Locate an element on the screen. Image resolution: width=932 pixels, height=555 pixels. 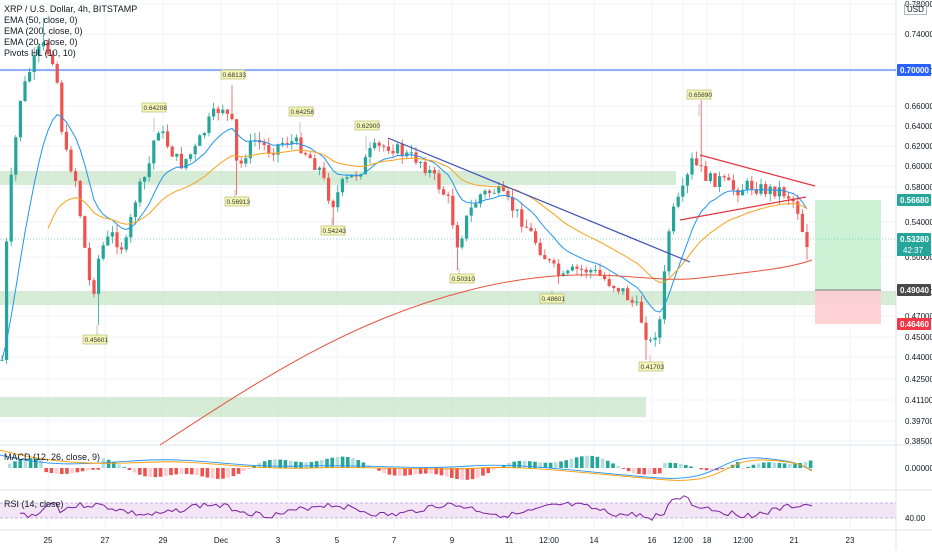
rsi-tick: 40.00 is located at coordinates (915, 518).